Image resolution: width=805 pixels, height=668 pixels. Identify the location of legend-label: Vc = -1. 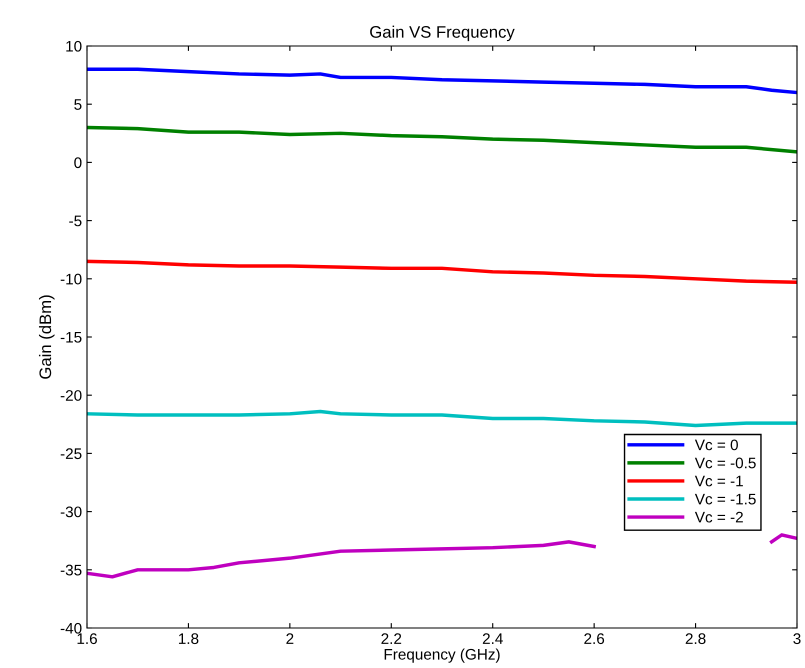
(718, 481).